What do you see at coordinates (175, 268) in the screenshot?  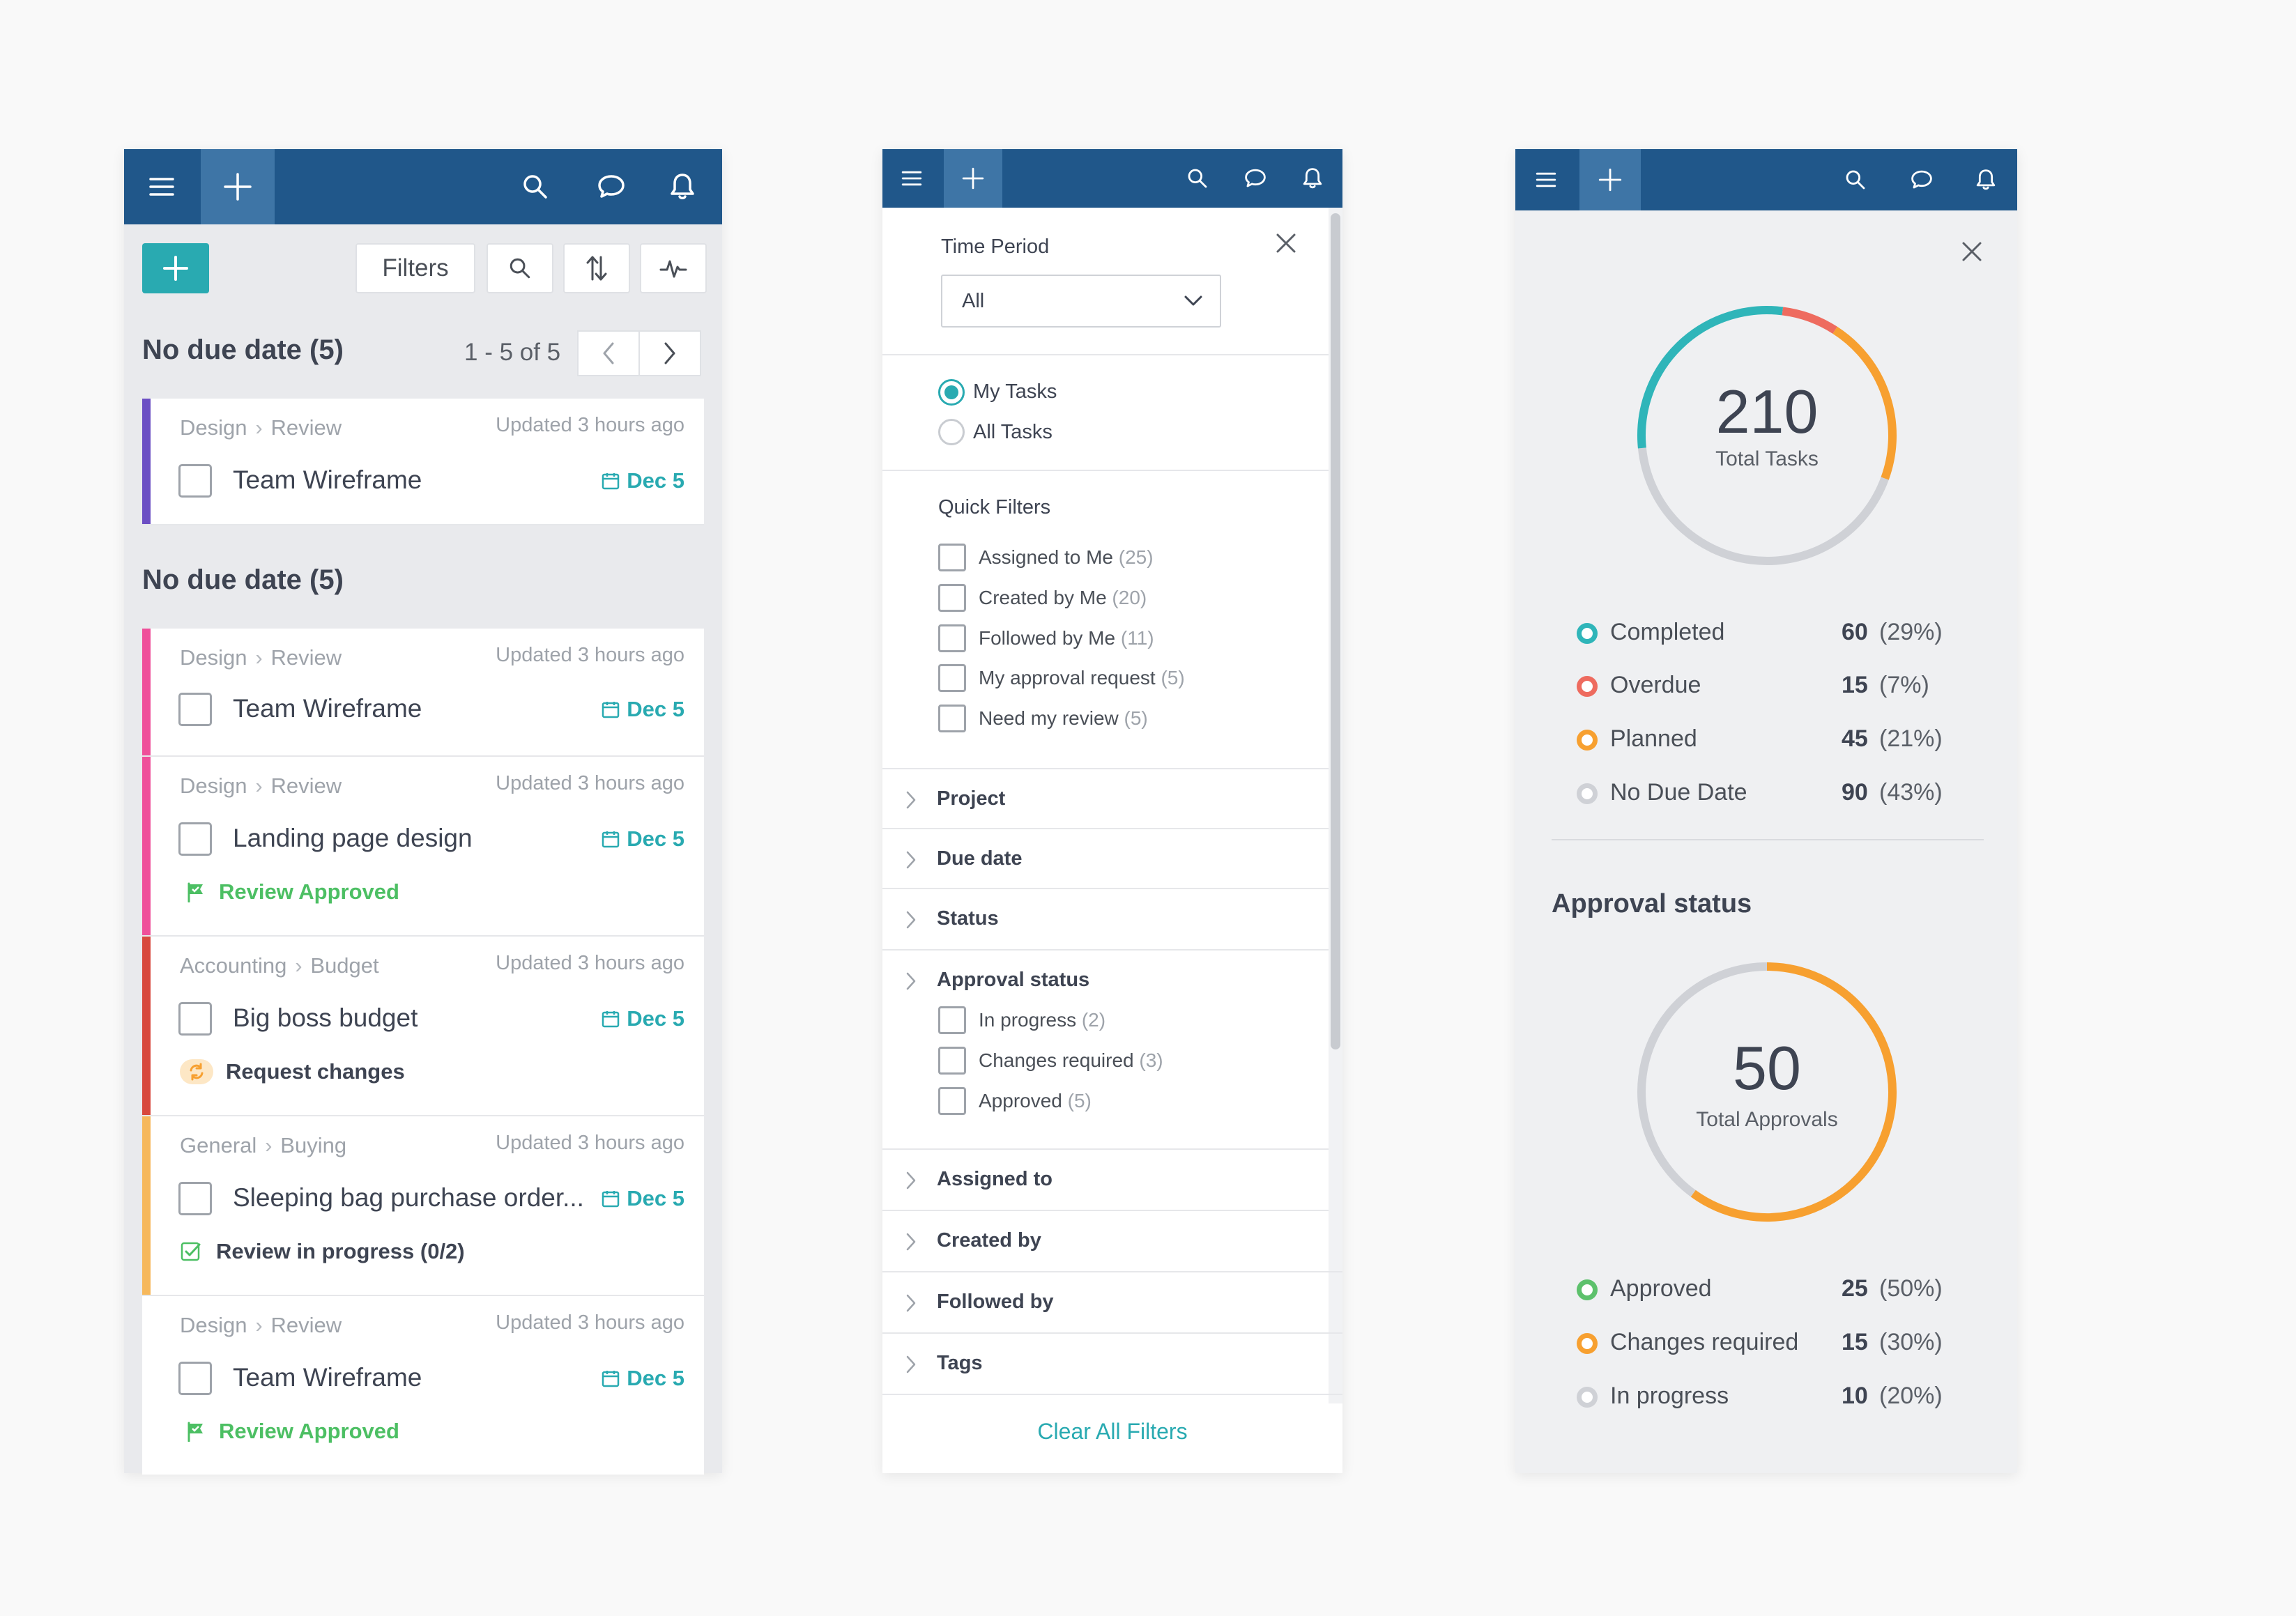 I see `add-task-button` at bounding box center [175, 268].